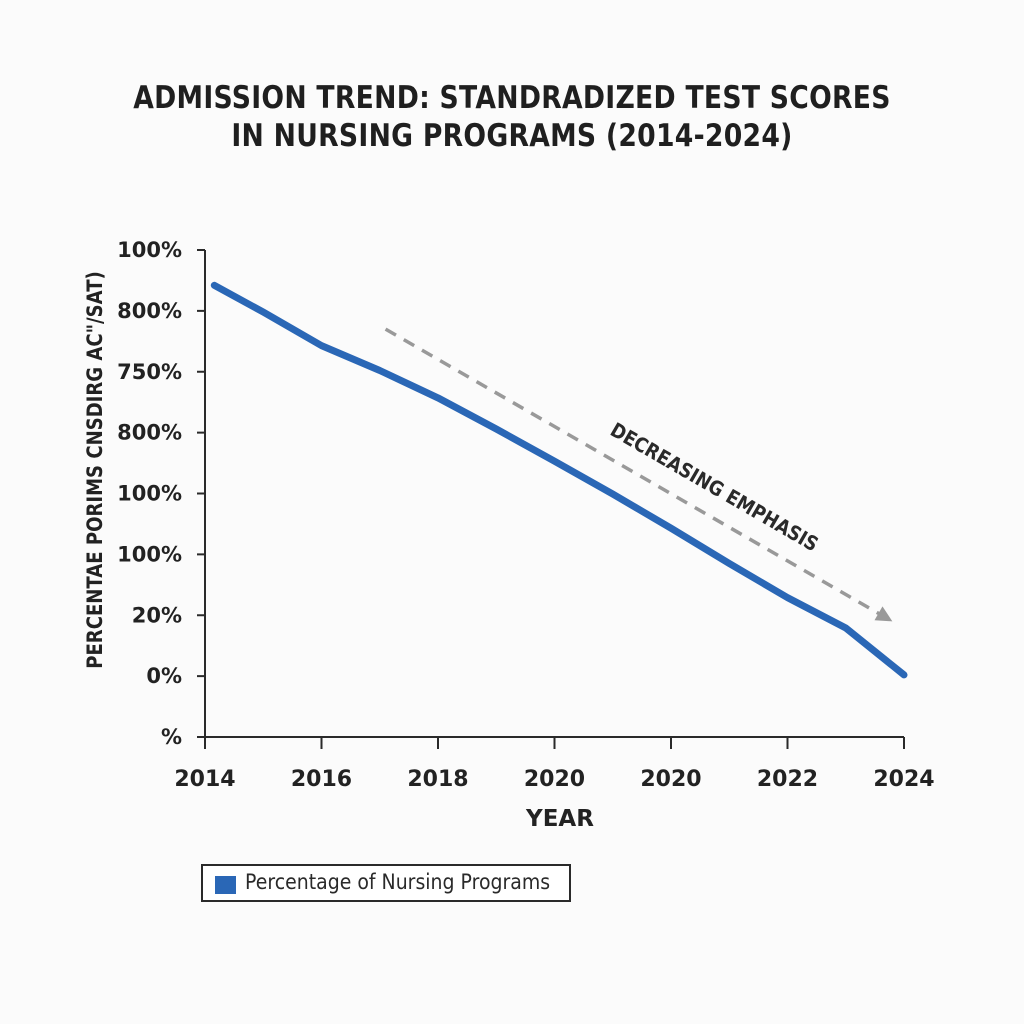 Image resolution: width=1024 pixels, height=1024 pixels. What do you see at coordinates (204, 779) in the screenshot?
I see `x-tick-label: 2014` at bounding box center [204, 779].